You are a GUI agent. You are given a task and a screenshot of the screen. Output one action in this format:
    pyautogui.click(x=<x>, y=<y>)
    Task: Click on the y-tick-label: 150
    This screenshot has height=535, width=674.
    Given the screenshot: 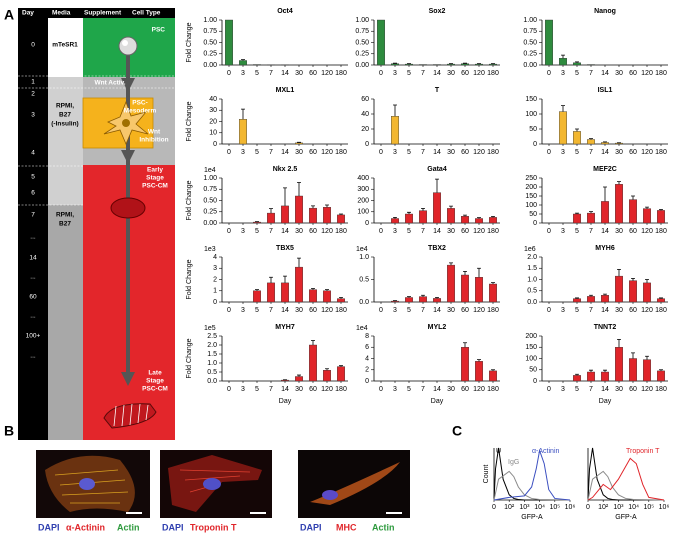 What is the action you would take?
    pyautogui.click(x=531, y=347)
    